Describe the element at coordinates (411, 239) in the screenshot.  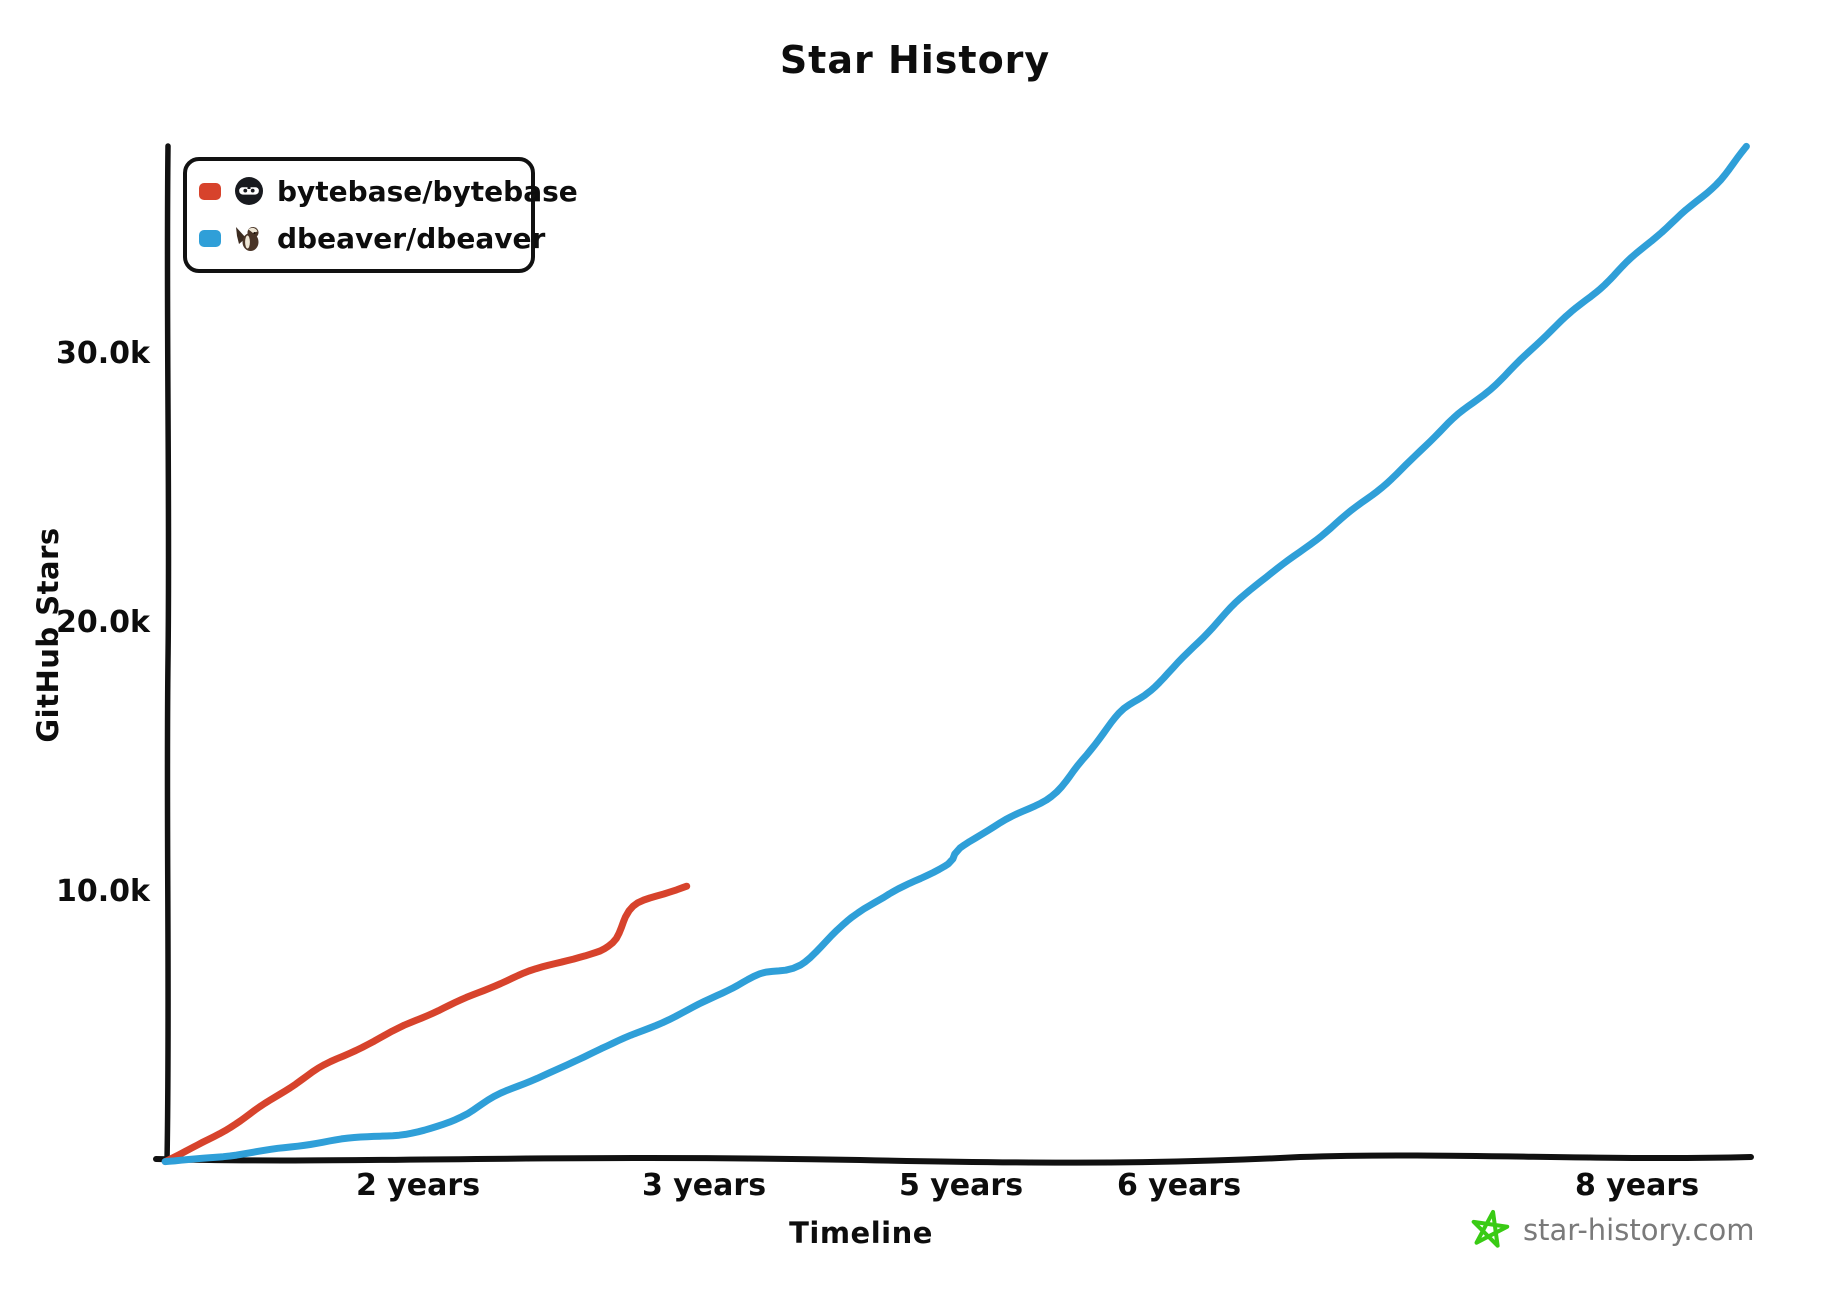
I see `legend-label-dbeaver: dbeaver/dbeaver` at that location.